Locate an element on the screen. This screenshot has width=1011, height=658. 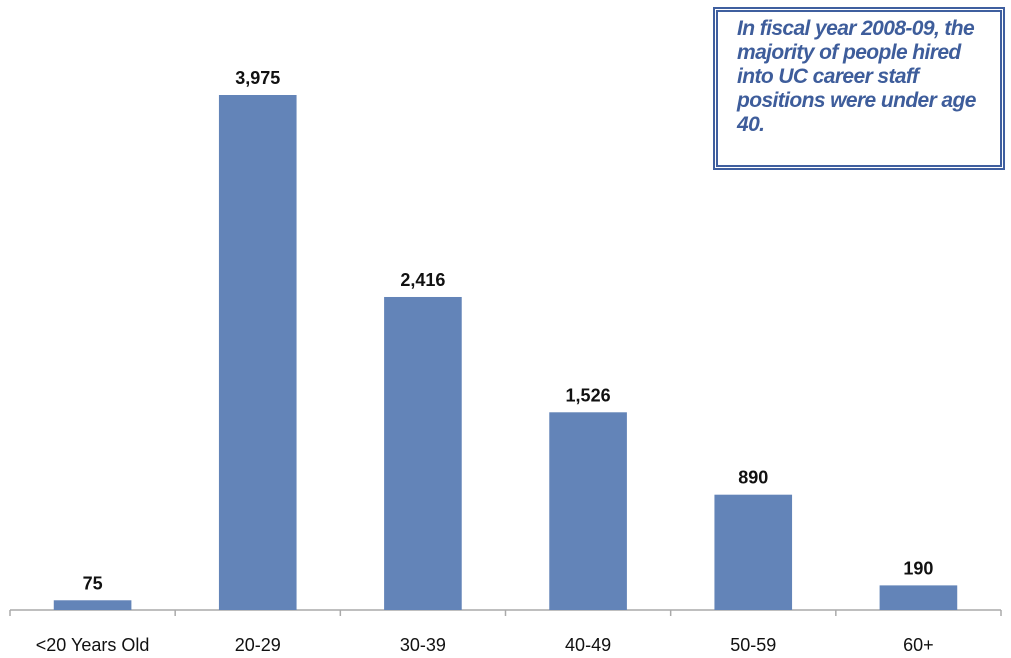
data-label: 2,416 is located at coordinates (422, 280).